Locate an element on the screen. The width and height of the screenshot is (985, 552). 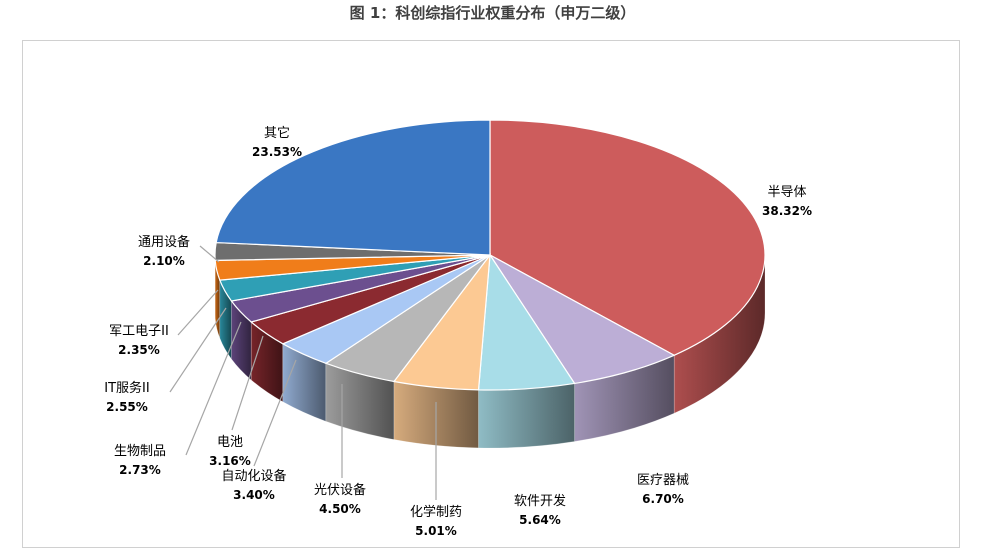
slice-value-12: 23.53% is located at coordinates (277, 152).